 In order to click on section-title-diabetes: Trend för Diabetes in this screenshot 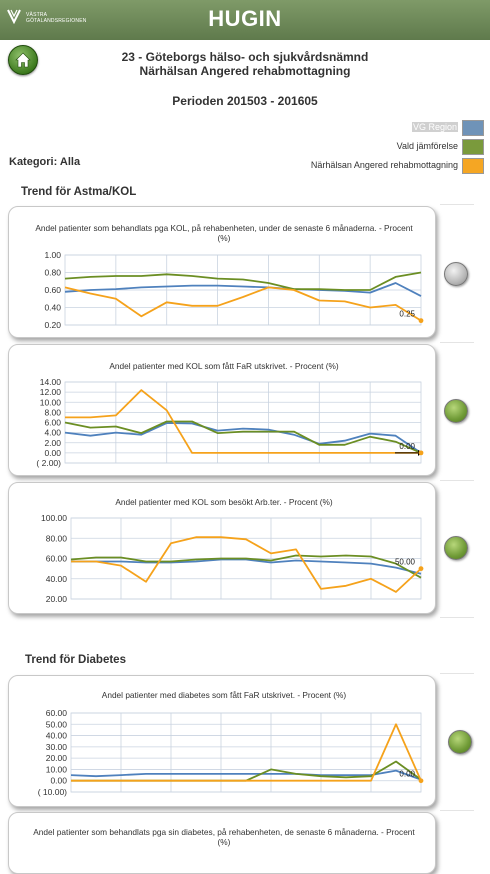, I will do `click(75, 660)`.